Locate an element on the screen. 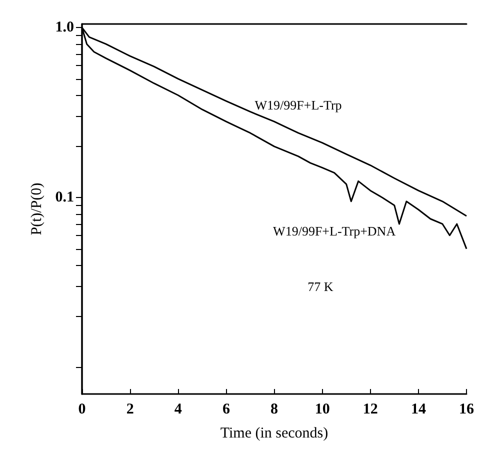  y-axis-title: P(t)/P(0) is located at coordinates (36, 209).